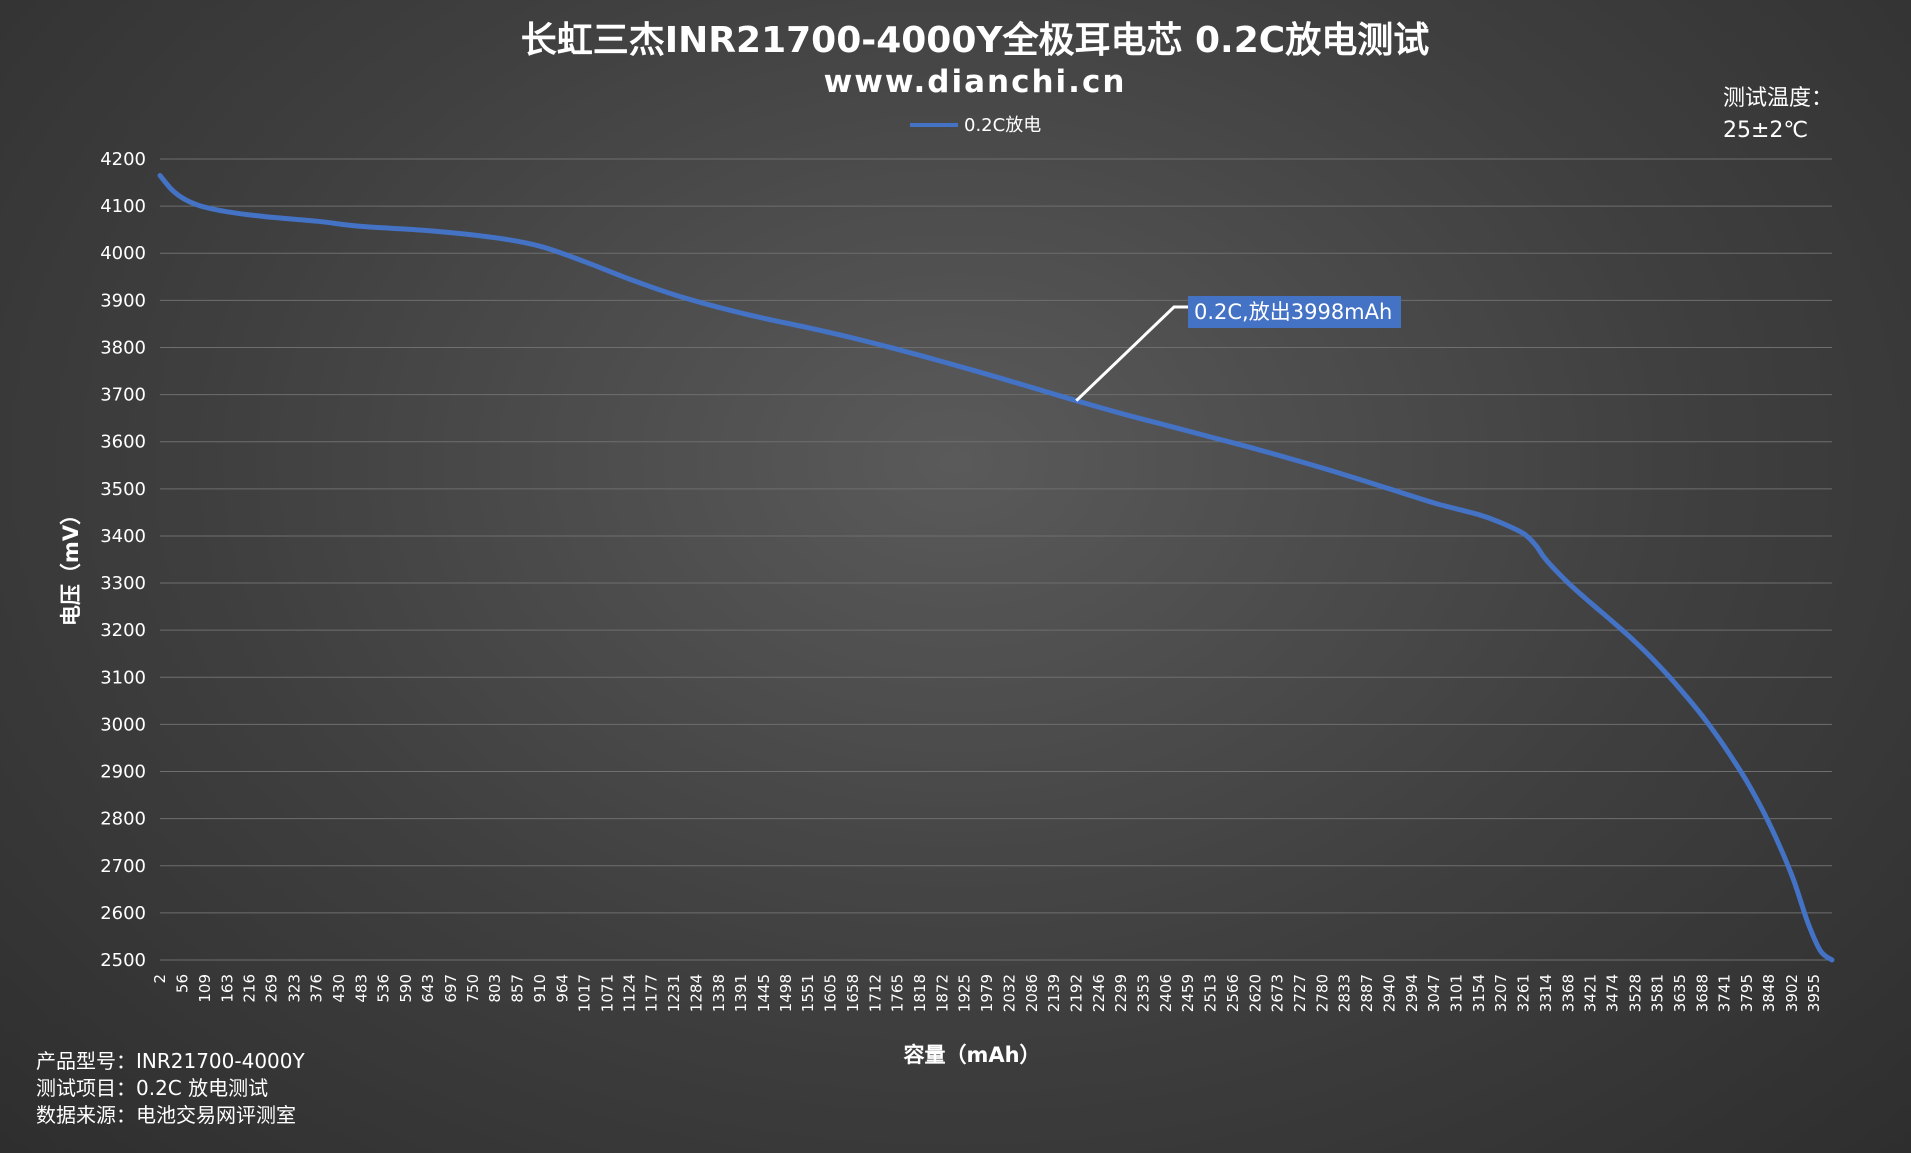 This screenshot has height=1153, width=1911. I want to click on x-tick-label: 750, so click(473, 988).